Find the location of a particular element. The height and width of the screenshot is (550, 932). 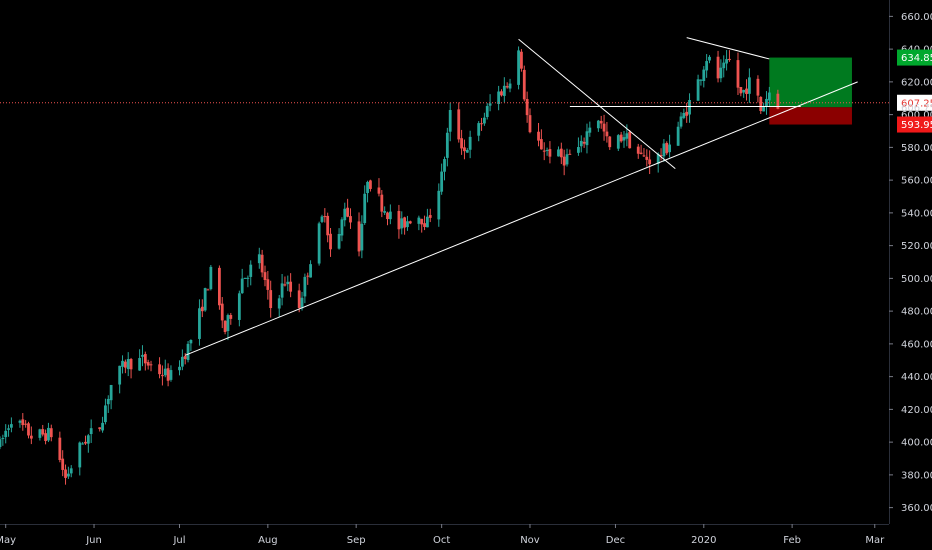

price-tag-label: 634.85 is located at coordinates (916, 58).